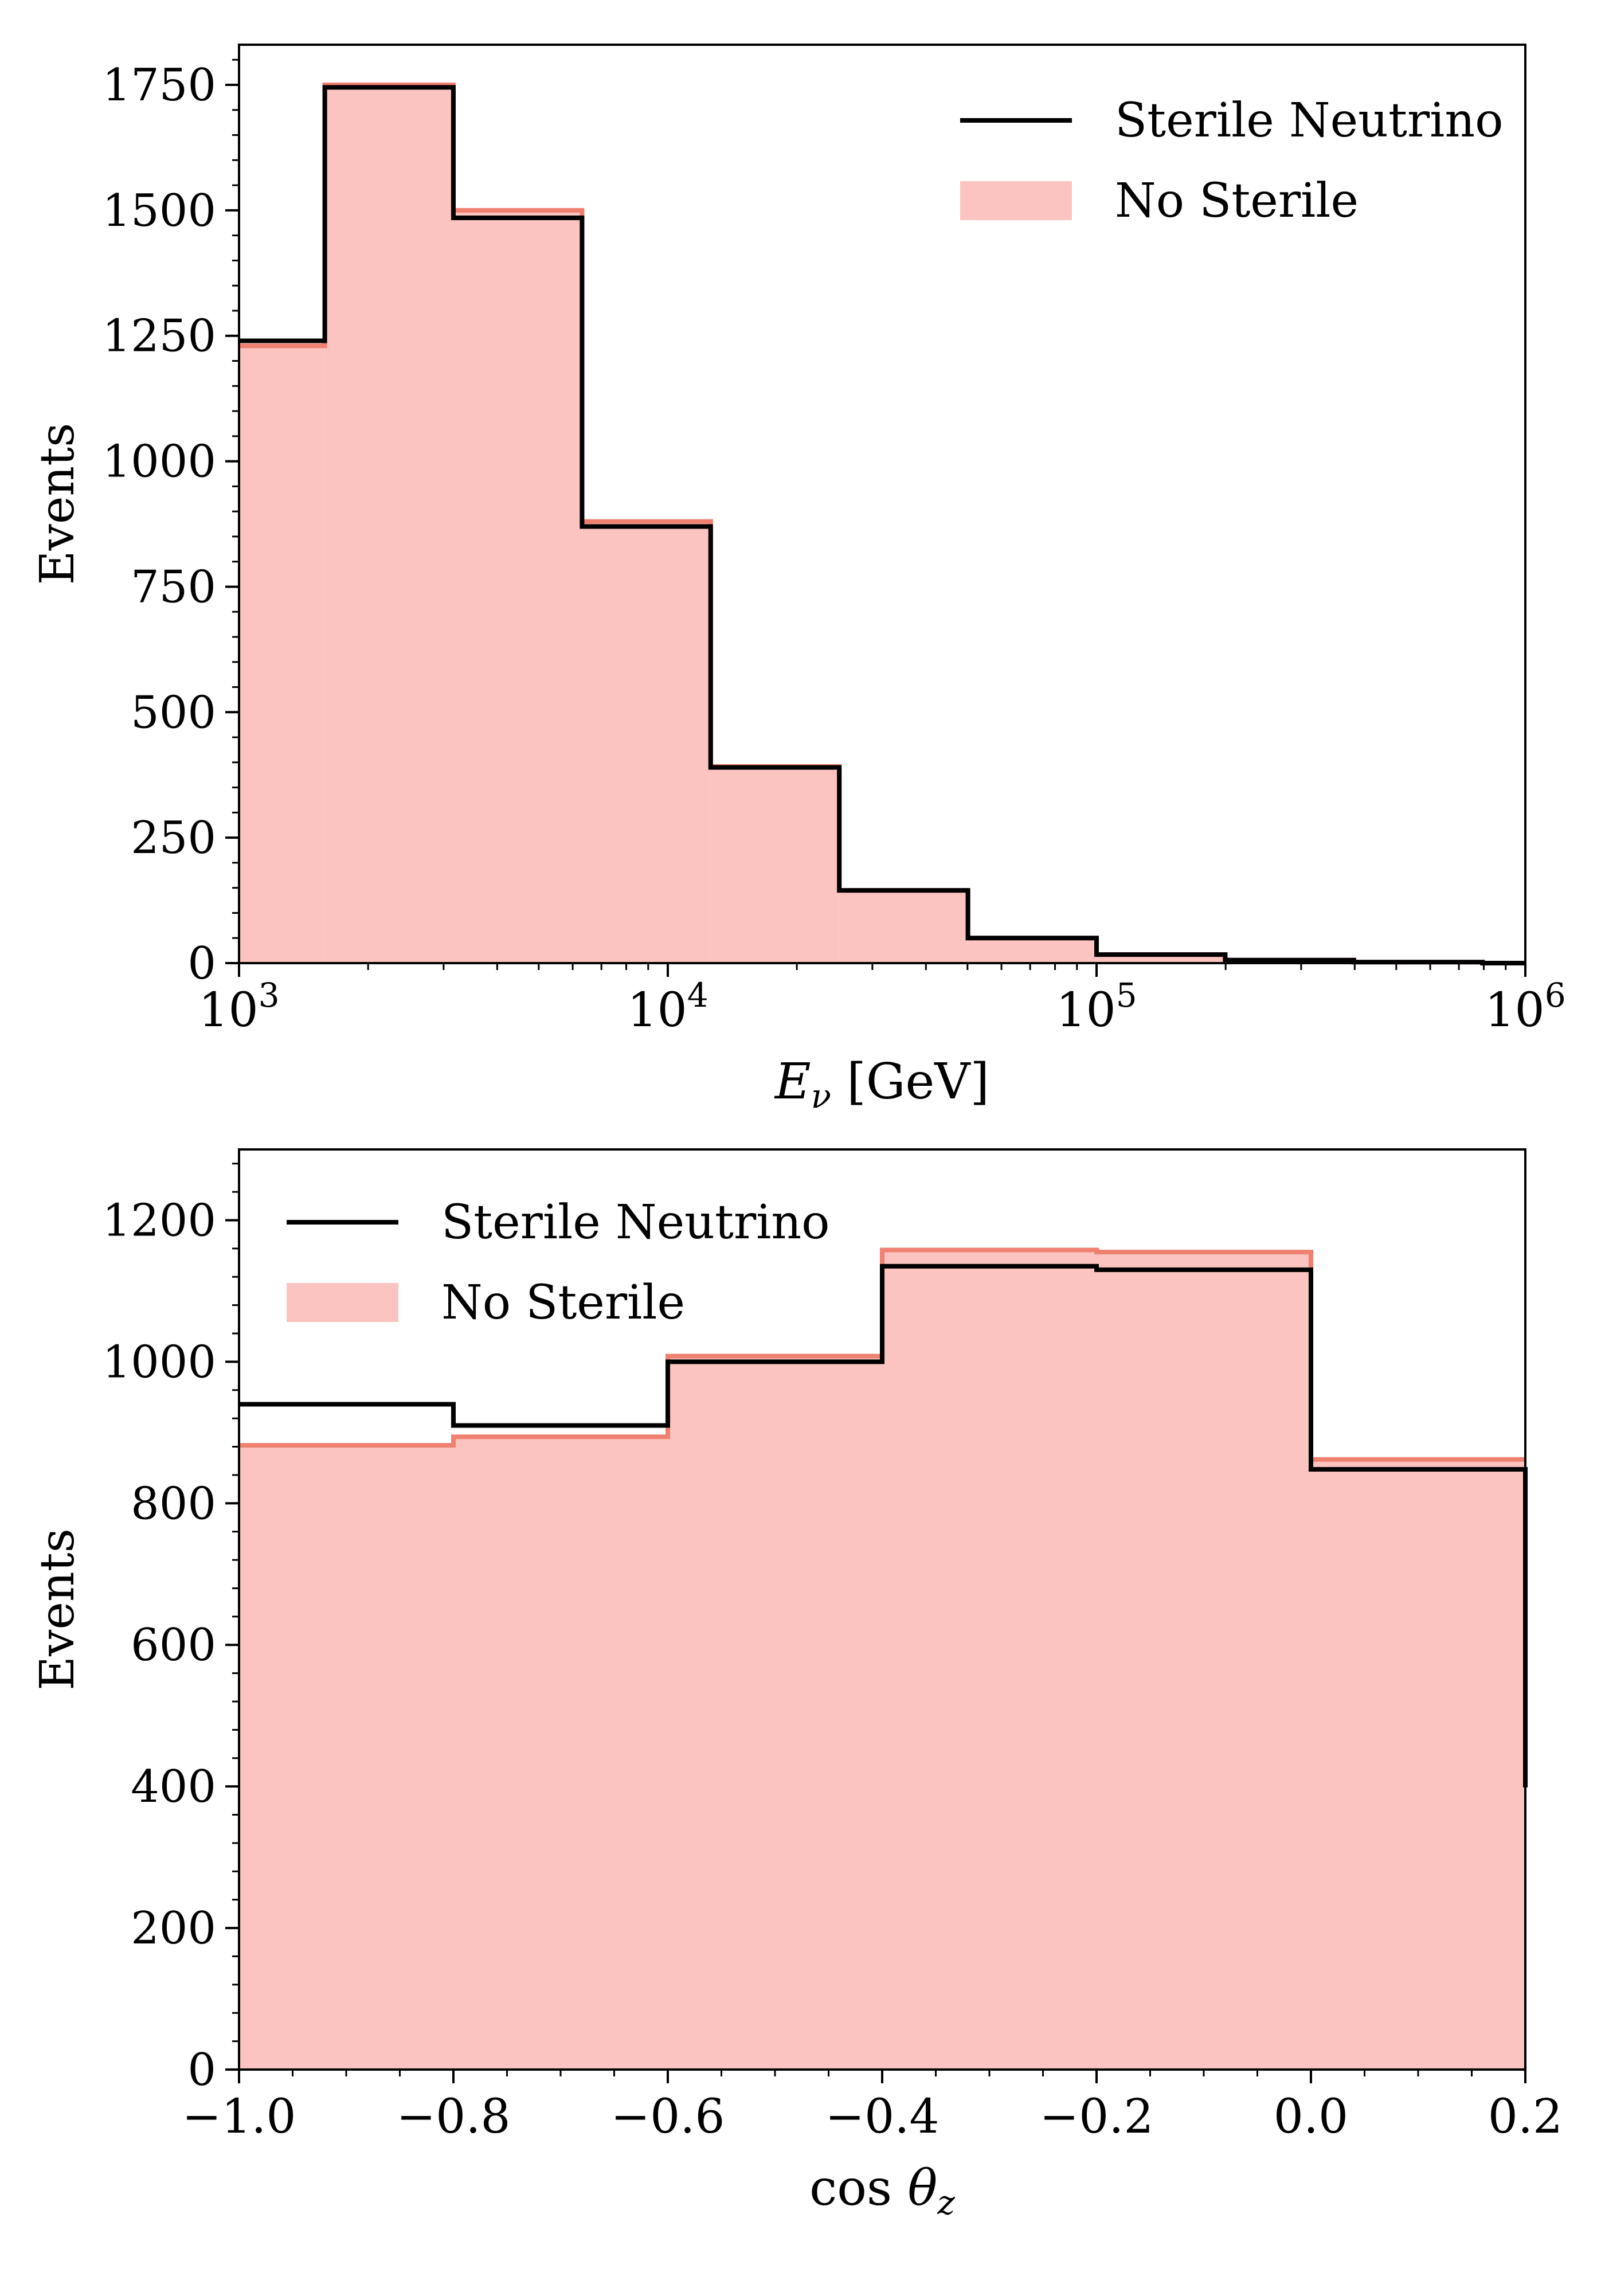 Image resolution: width=1605 pixels, height=2296 pixels. I want to click on x-axis-label-subscript: ν, so click(821, 1096).